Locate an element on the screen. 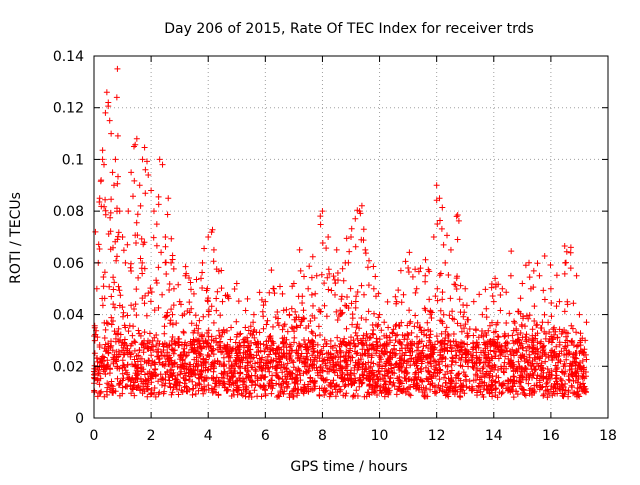 The width and height of the screenshot is (640, 485). x-tick-label: 4 is located at coordinates (208, 436).